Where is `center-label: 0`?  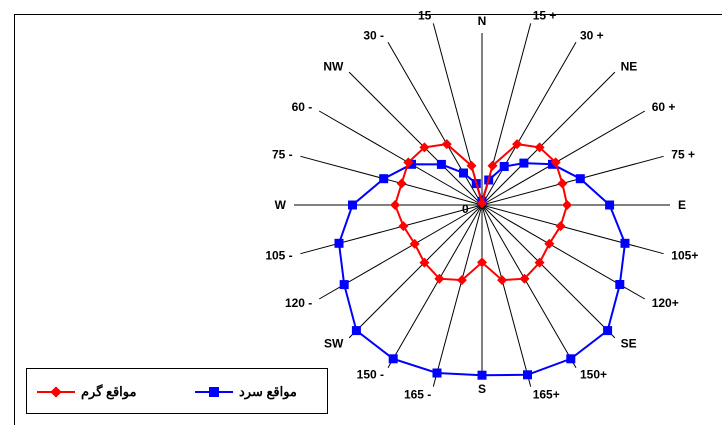 center-label: 0 is located at coordinates (465, 209).